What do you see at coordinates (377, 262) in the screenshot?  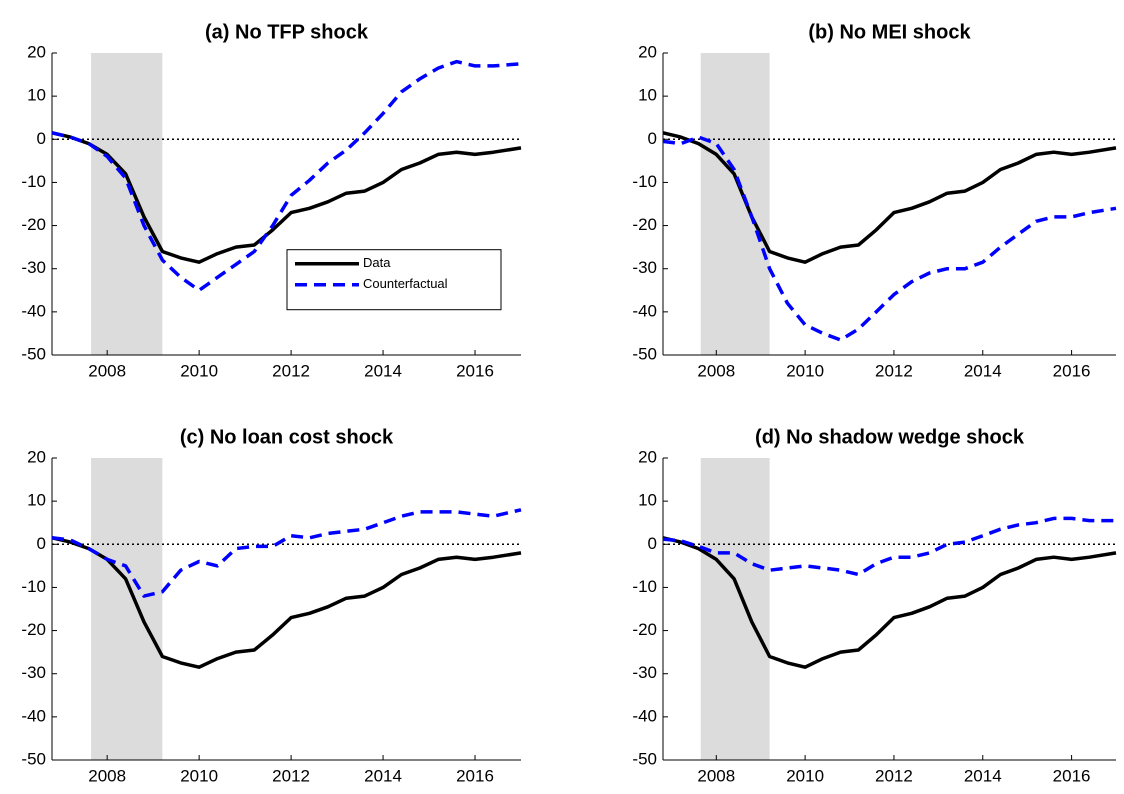 I see `legend-label: Data` at bounding box center [377, 262].